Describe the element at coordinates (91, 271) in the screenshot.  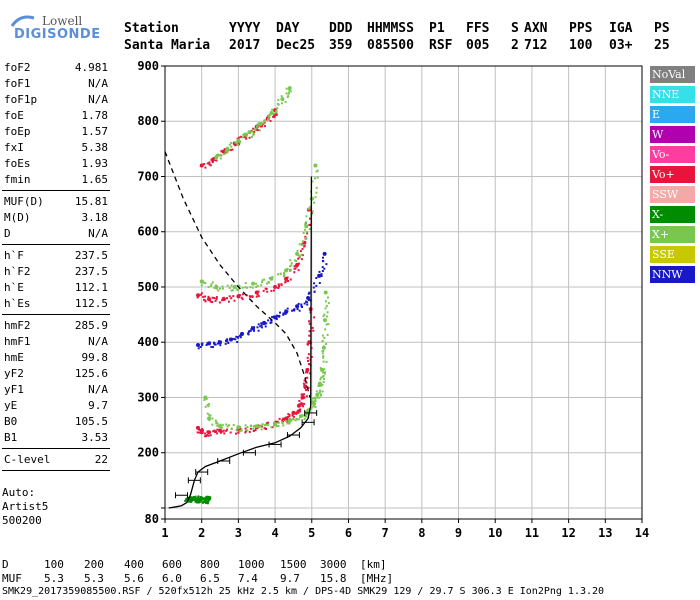
I see `param-value: 237.5` at that location.